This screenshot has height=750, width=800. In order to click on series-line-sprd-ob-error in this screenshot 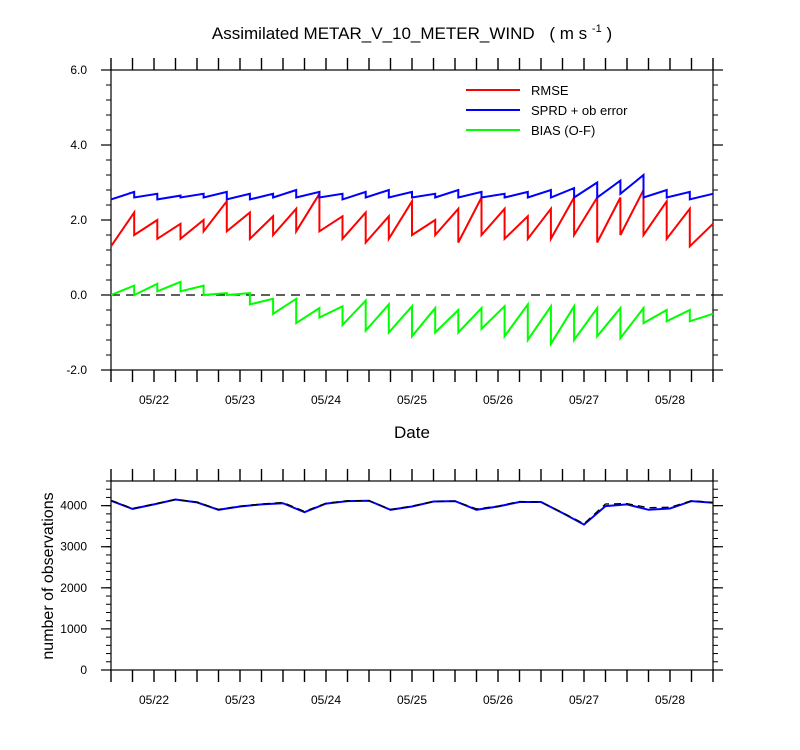, I will do `click(412, 186)`.